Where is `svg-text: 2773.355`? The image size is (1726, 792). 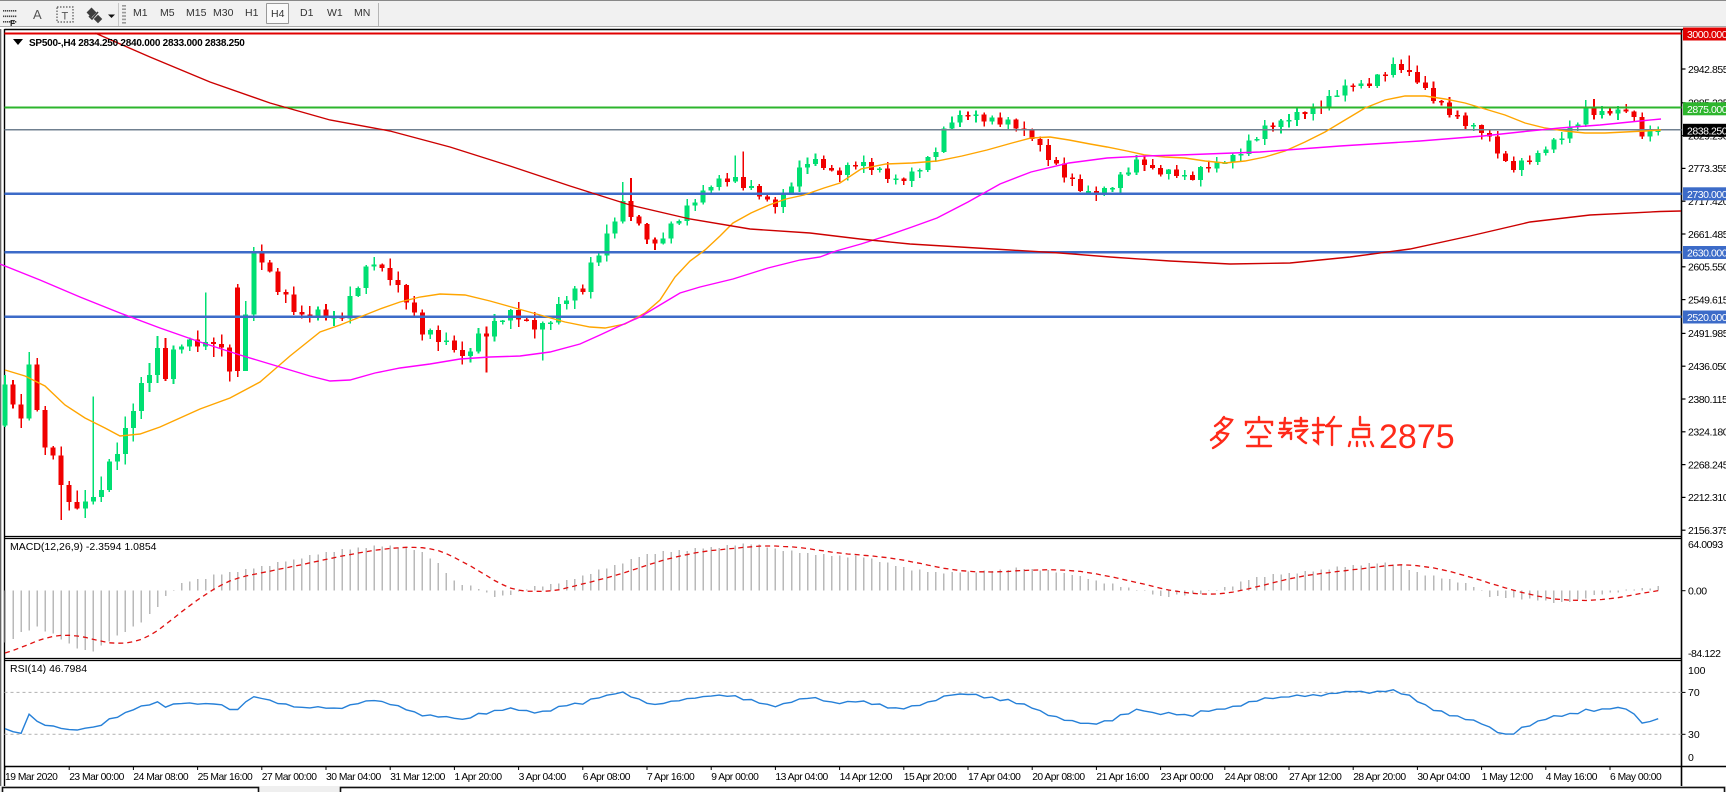
svg-text: 2773.355 is located at coordinates (1707, 169).